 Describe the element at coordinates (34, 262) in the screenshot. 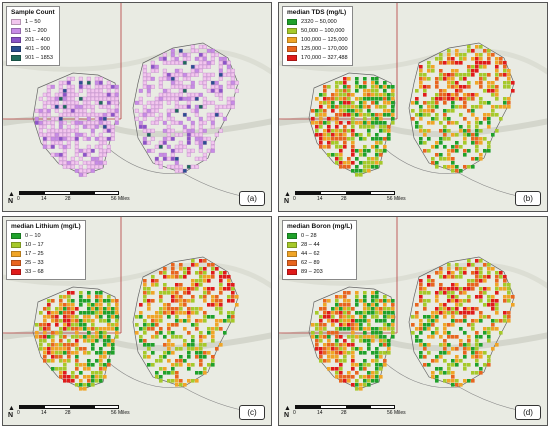

I see `legend-label: 25 – 33` at that location.